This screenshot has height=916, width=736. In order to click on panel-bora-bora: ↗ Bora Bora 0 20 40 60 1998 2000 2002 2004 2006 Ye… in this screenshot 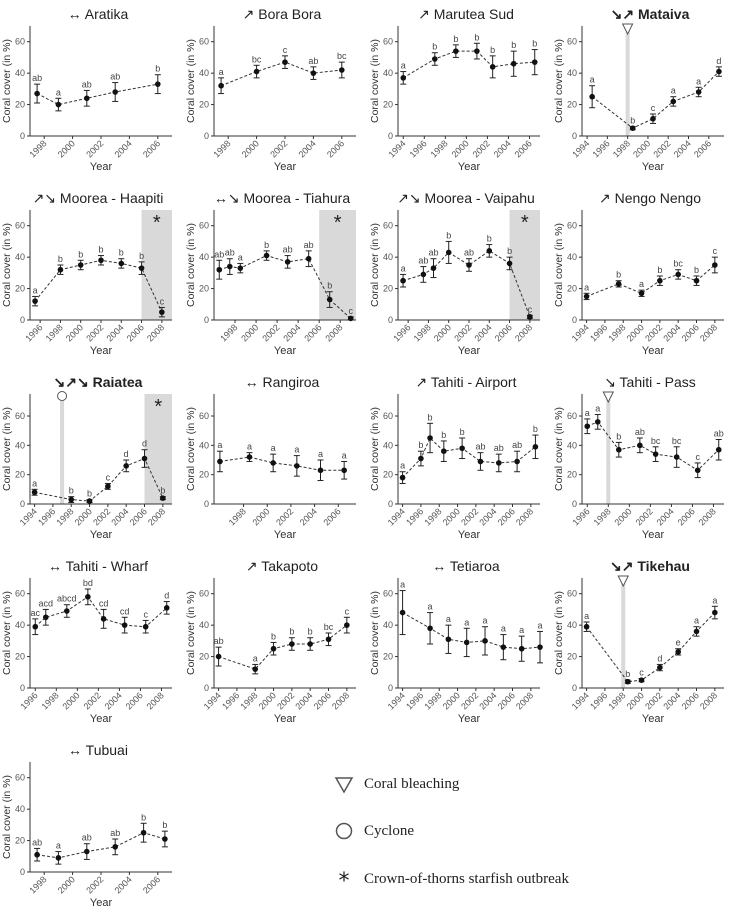, I will do `click(270, 89)`.